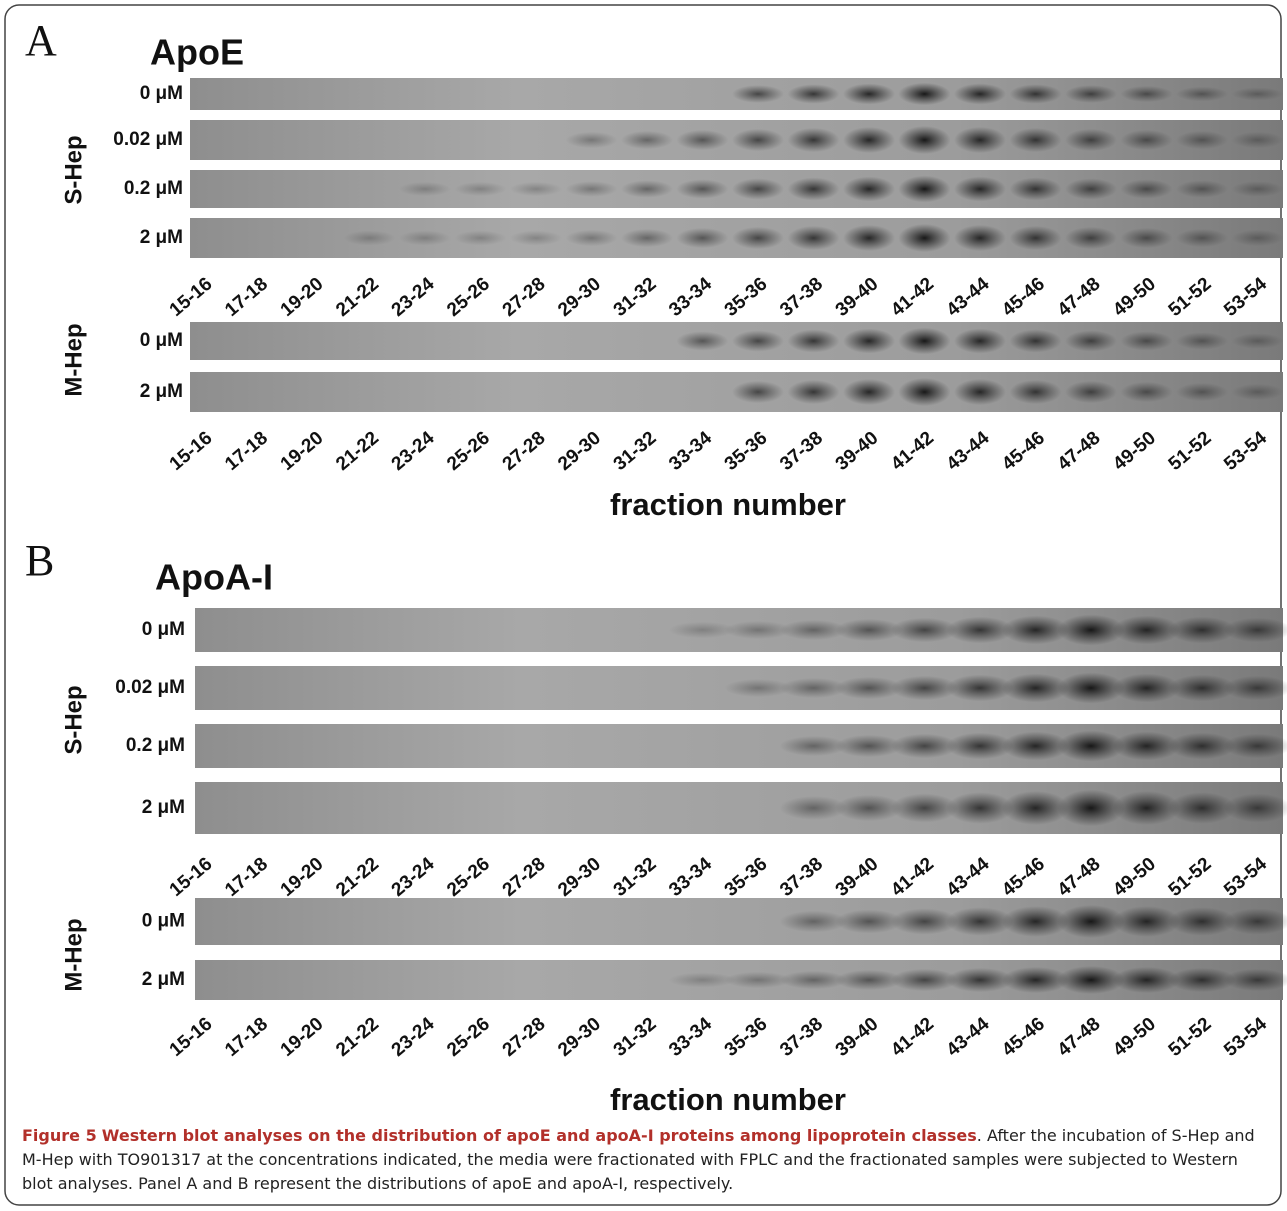 Image resolution: width=1287 pixels, height=1211 pixels. Describe the element at coordinates (1023, 297) in the screenshot. I see `fraction-label: 45-46` at that location.